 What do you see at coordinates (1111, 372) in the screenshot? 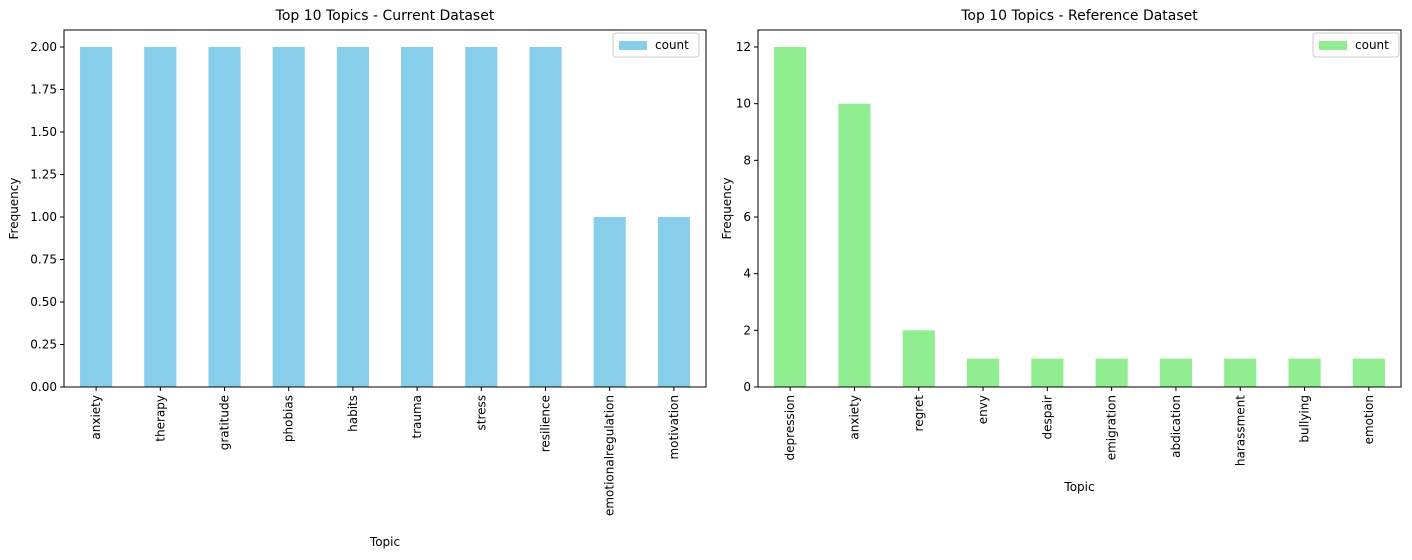
I see `bar-emigration` at bounding box center [1111, 372].